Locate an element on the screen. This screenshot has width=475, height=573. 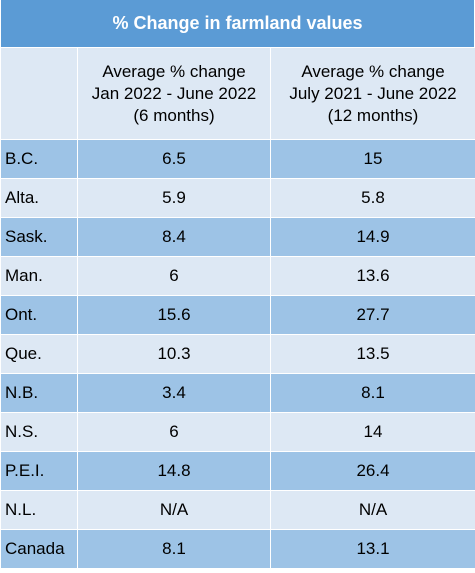
table-row: Sask. 8.4 14.9 is located at coordinates (237, 237).